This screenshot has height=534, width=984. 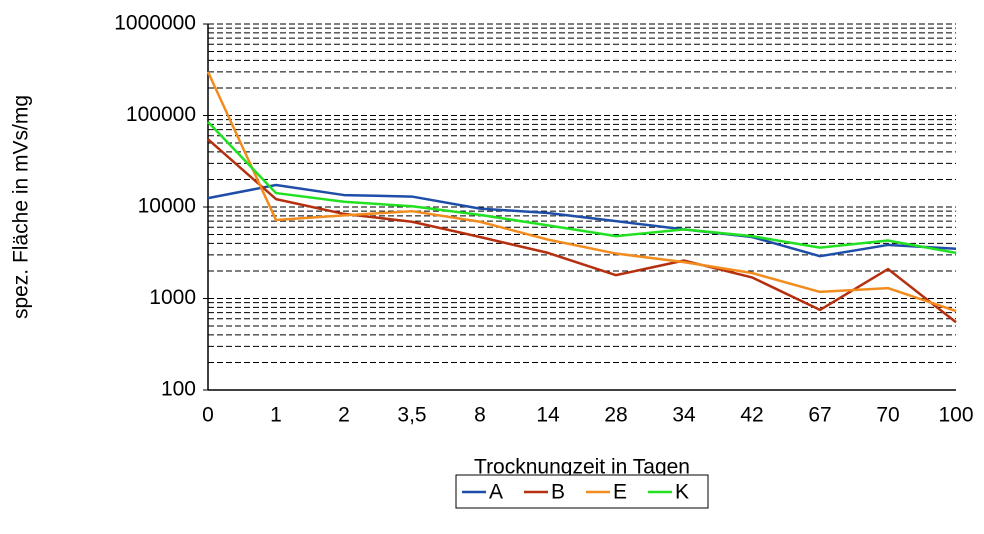 What do you see at coordinates (615, 415) in the screenshot?
I see `x-tick-label: 28` at bounding box center [615, 415].